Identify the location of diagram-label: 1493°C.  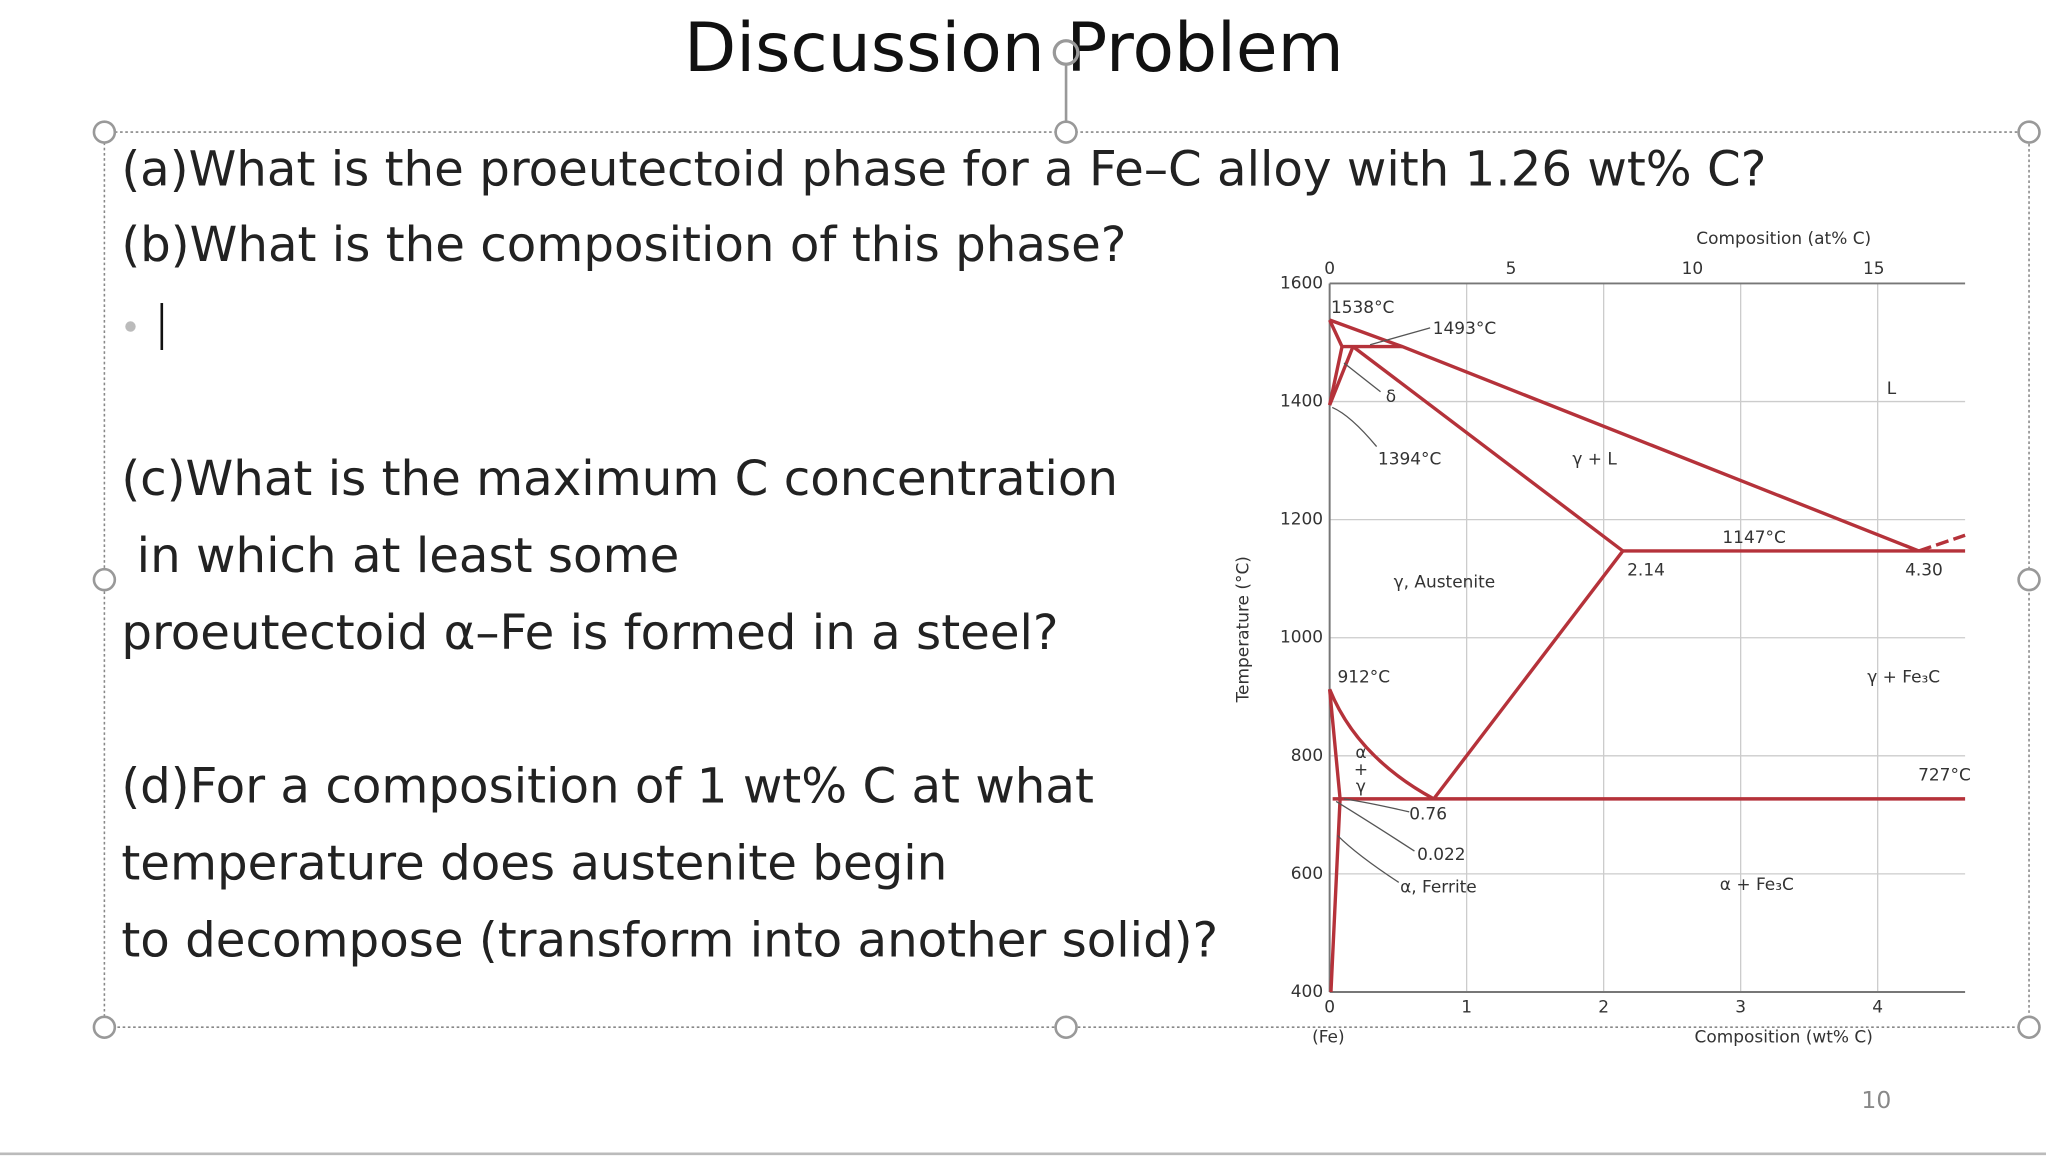
(1464, 328).